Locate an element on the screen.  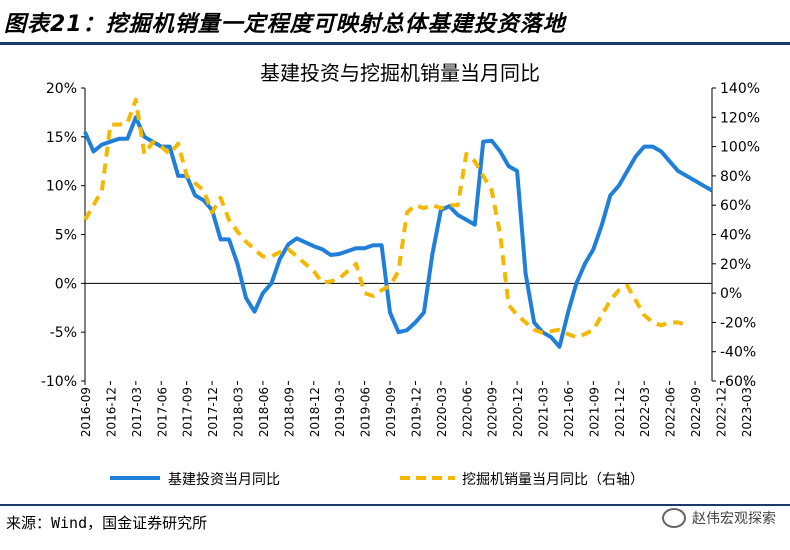
right-tick-label: 0% is located at coordinates (731, 294).